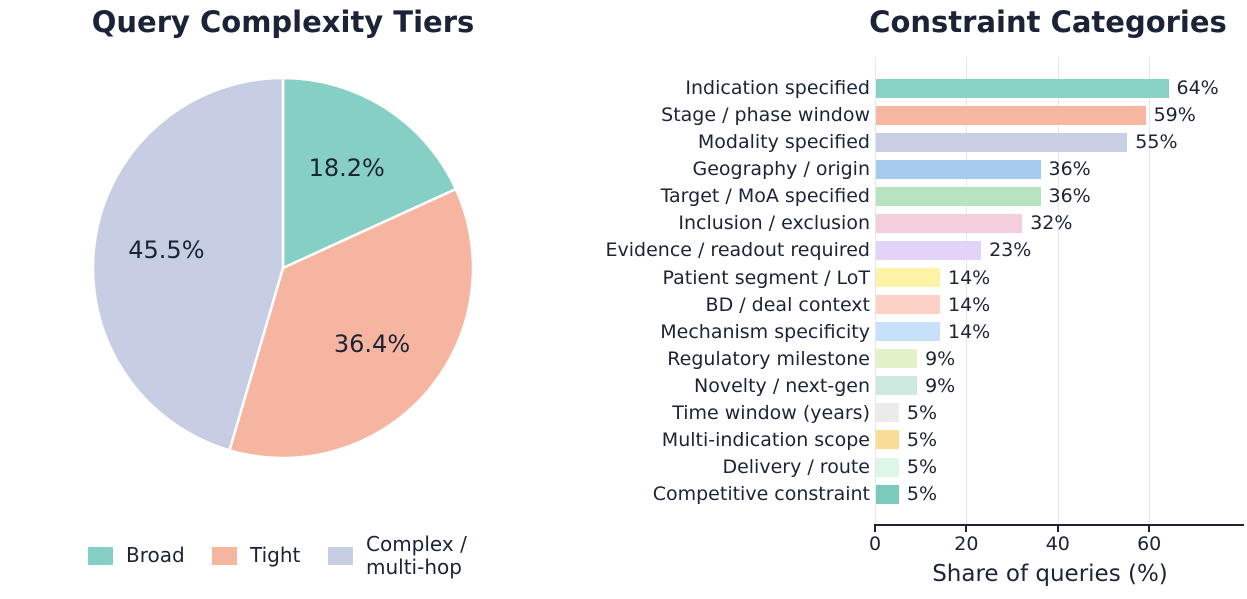  Describe the element at coordinates (782, 385) in the screenshot. I see `bar-category-label: Novelty / next-gen` at that location.